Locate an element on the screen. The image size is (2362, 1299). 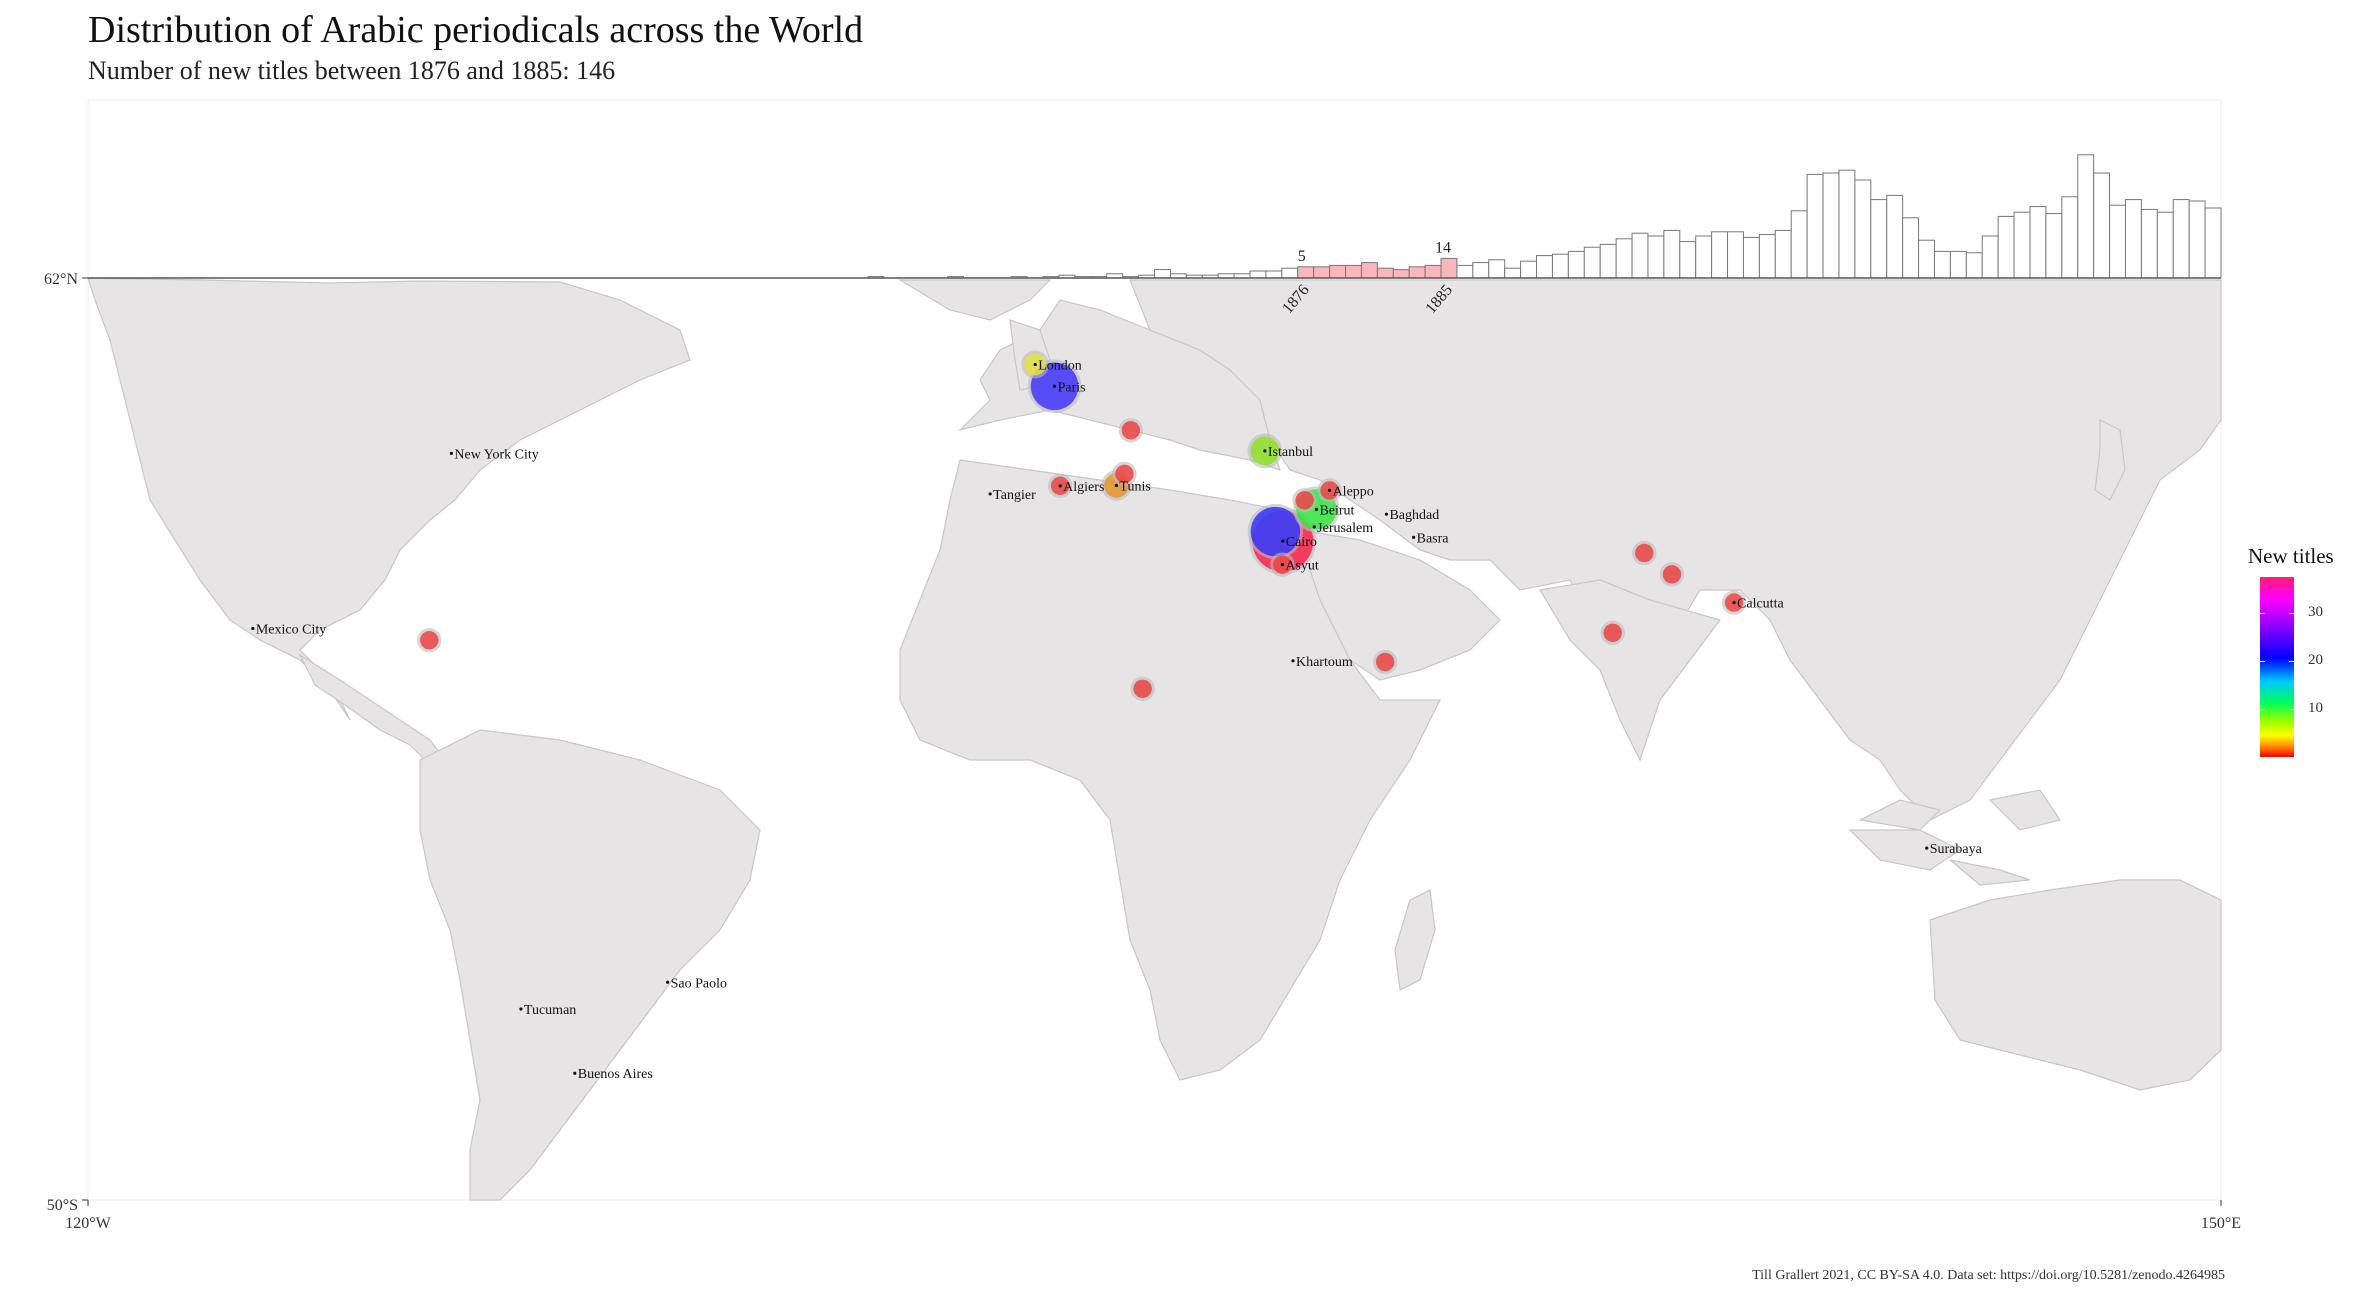
histogram-start-value-label: 5 is located at coordinates (1302, 256).